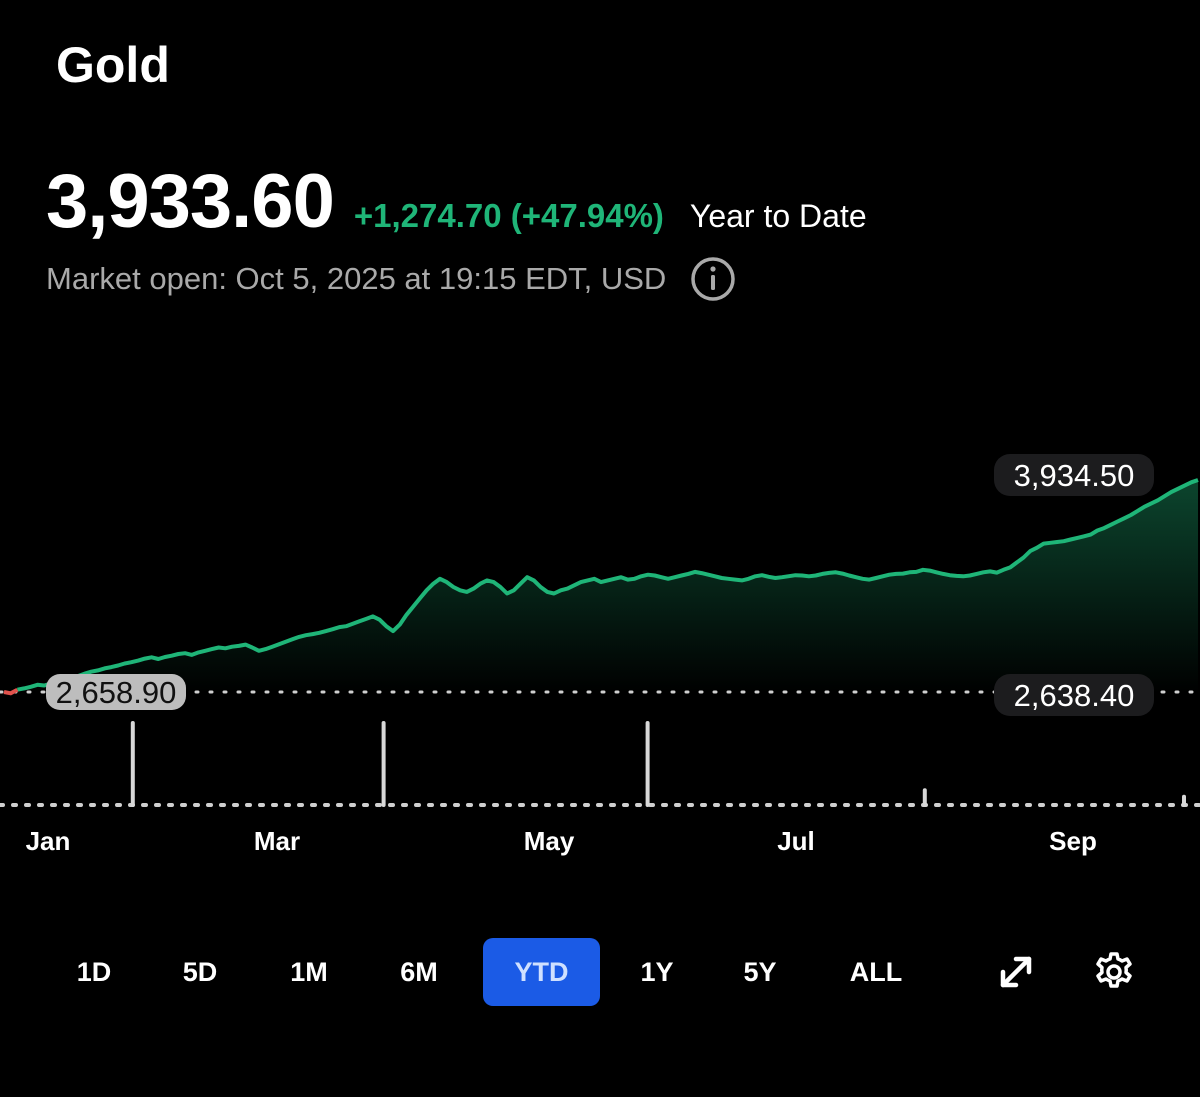 This screenshot has width=1200, height=1097. What do you see at coordinates (796, 841) in the screenshot?
I see `x-tick-label: Jul` at bounding box center [796, 841].